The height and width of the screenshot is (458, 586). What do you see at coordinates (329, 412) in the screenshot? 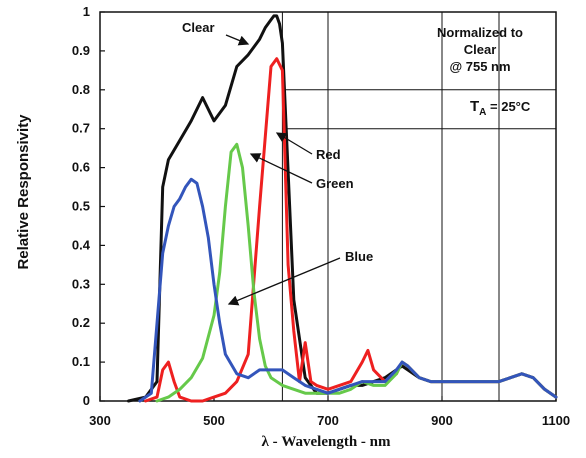
I see `x-axis-ticks: 300 500 700 900 1100` at bounding box center [329, 412].